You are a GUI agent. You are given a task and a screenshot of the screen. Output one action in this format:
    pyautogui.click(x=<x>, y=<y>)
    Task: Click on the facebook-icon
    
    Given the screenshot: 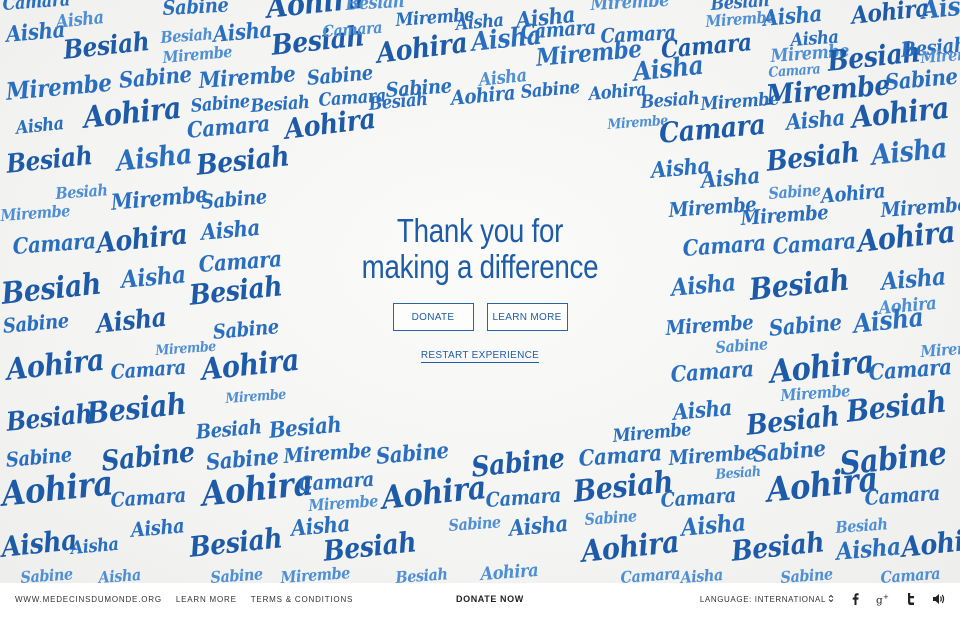 What is the action you would take?
    pyautogui.click(x=855, y=599)
    